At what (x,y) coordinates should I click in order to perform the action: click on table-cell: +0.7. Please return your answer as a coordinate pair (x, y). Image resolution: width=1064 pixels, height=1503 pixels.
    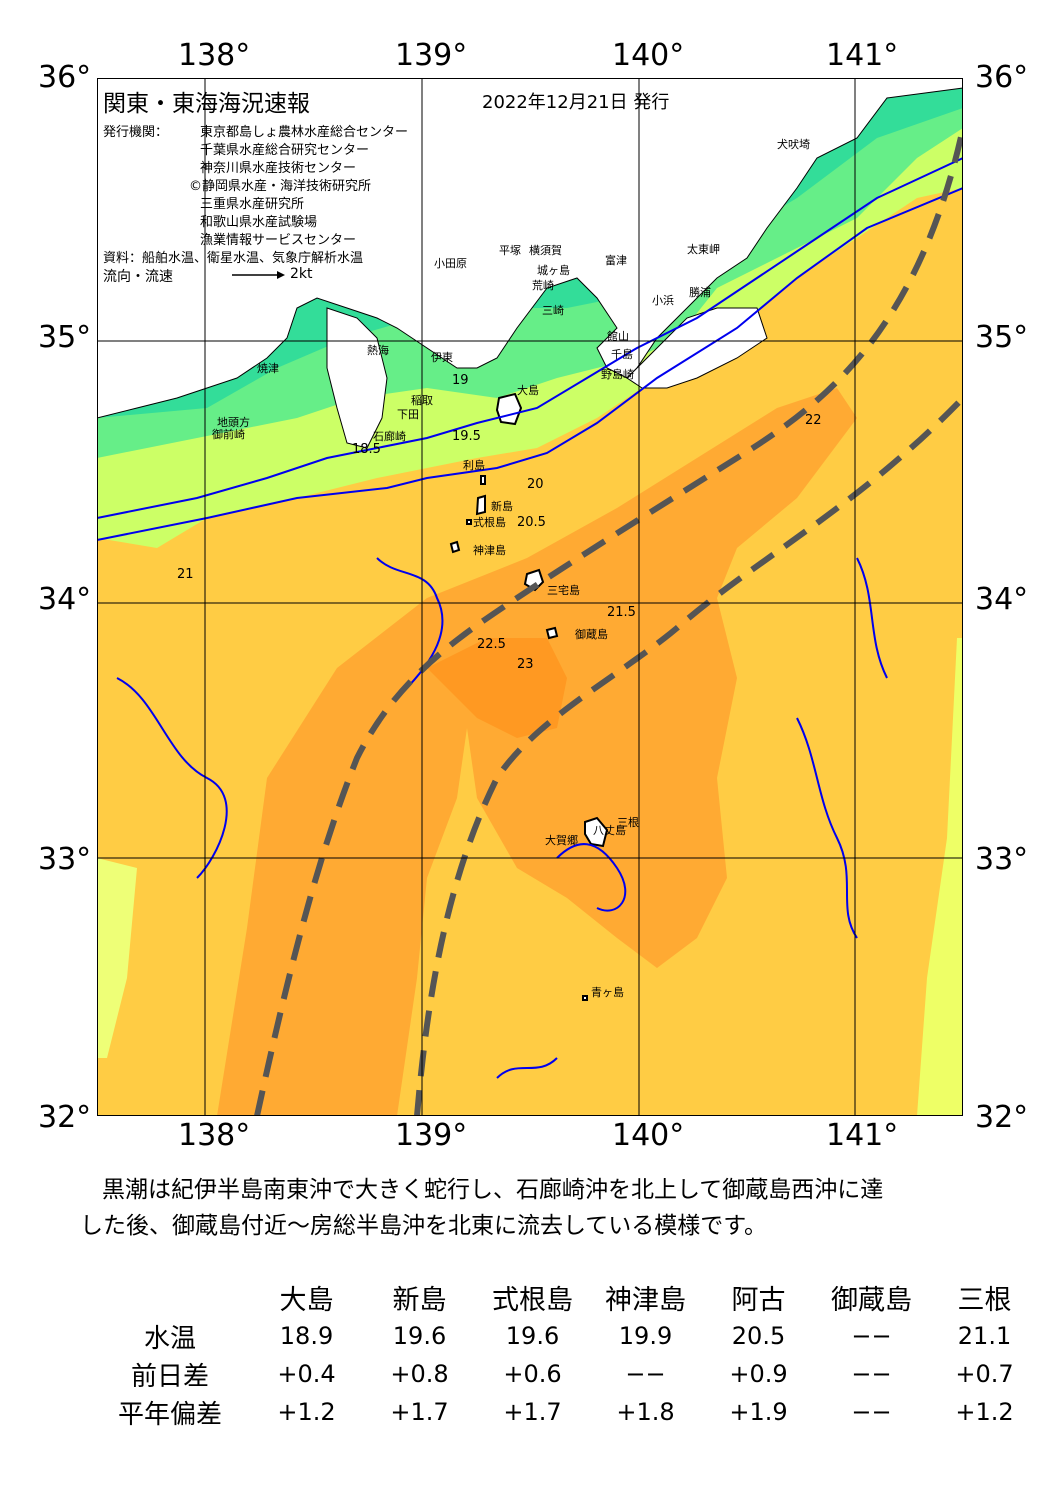
    Looking at the image, I should click on (984, 1374).